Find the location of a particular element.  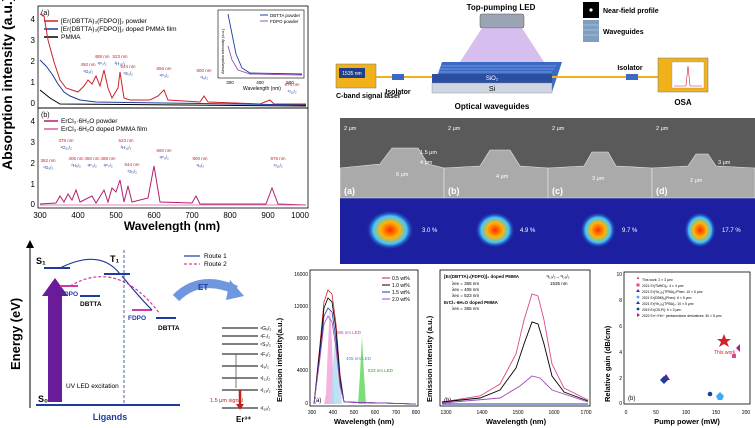

peak-a-wl: 656 nm is located at coordinates (163, 68).